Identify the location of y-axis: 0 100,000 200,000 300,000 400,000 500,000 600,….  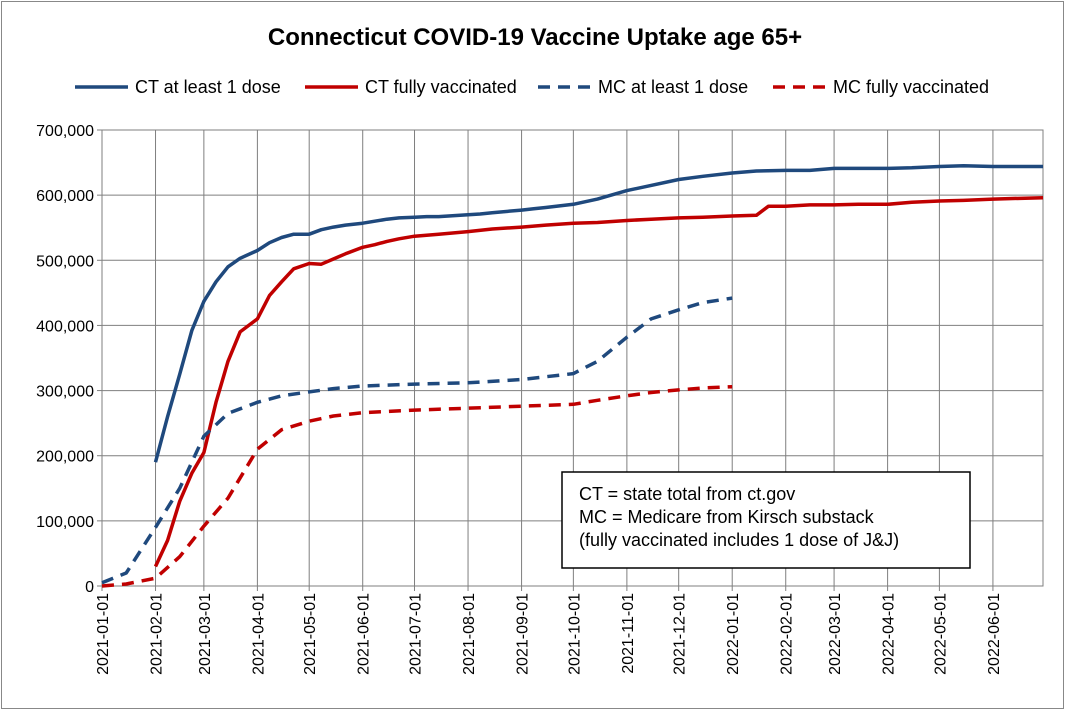
(69, 359).